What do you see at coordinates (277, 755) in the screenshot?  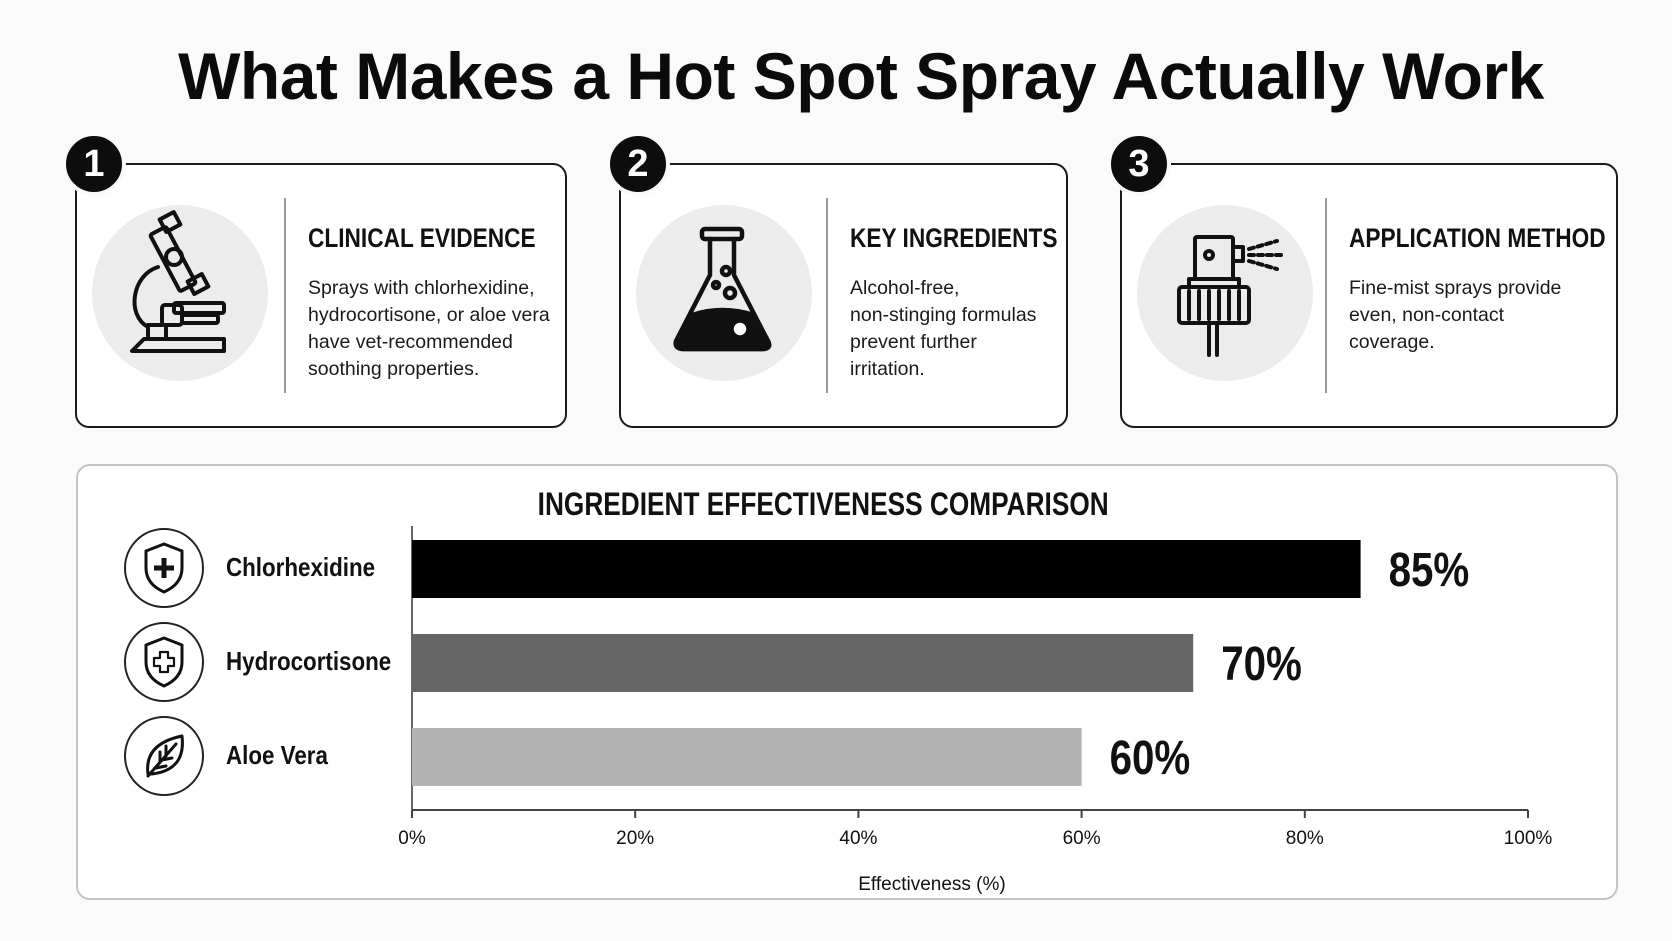 I see `category-label: Aloe Vera` at bounding box center [277, 755].